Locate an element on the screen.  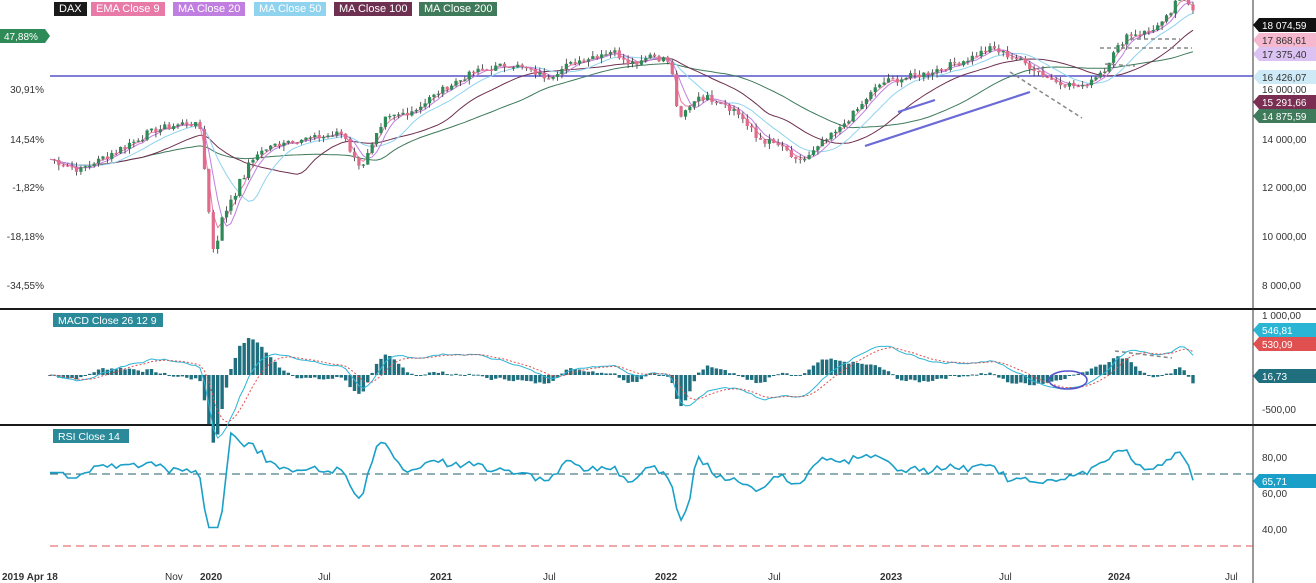
legend-item-1: EMA Close 9 is located at coordinates (128, 9).